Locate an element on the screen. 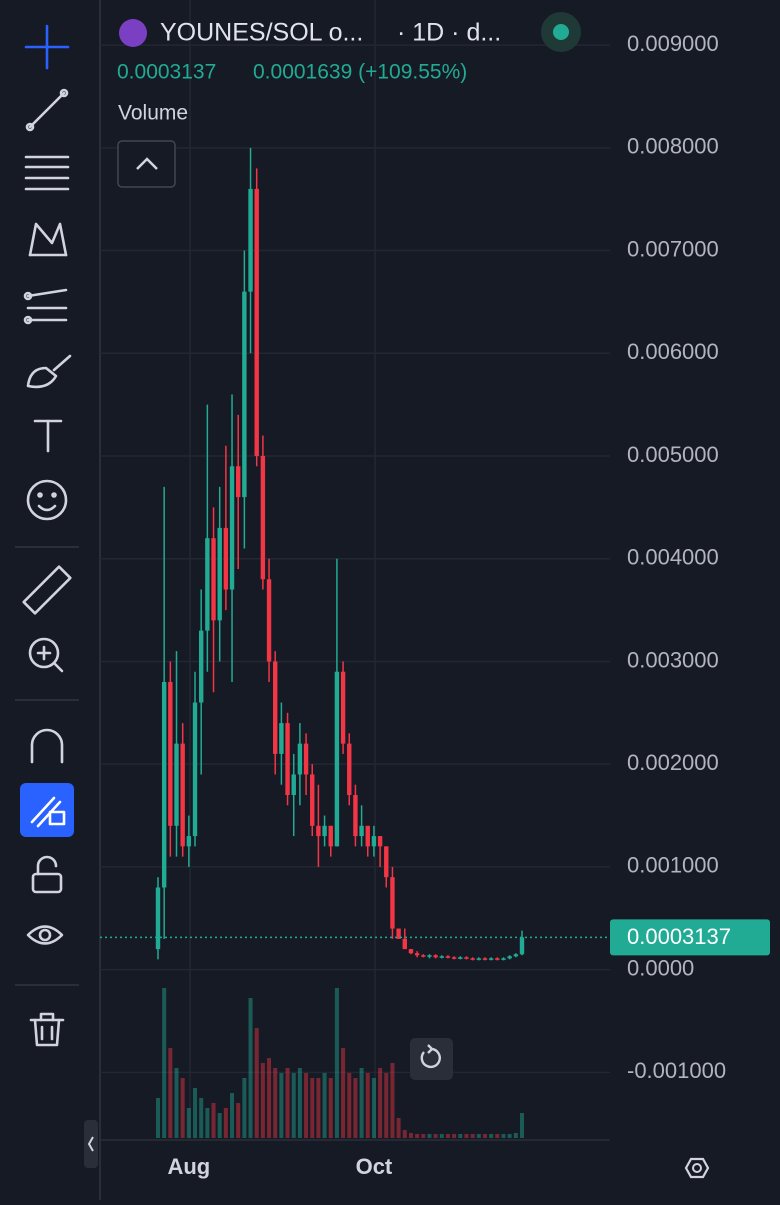 This screenshot has width=780, height=1205. delete-tool is located at coordinates (47, 1029).